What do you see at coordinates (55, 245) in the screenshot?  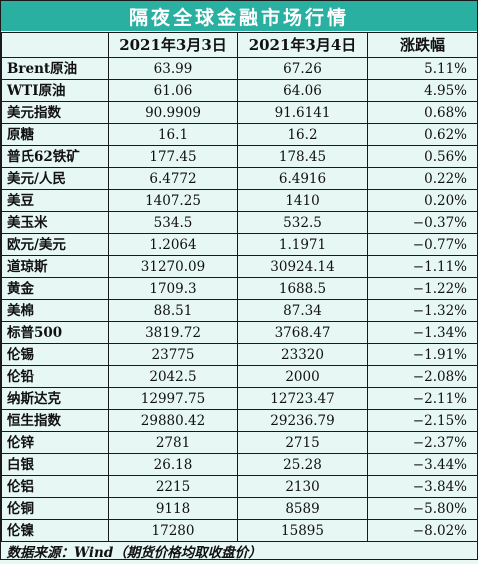 I see `row-name: 欧元/美元` at bounding box center [55, 245].